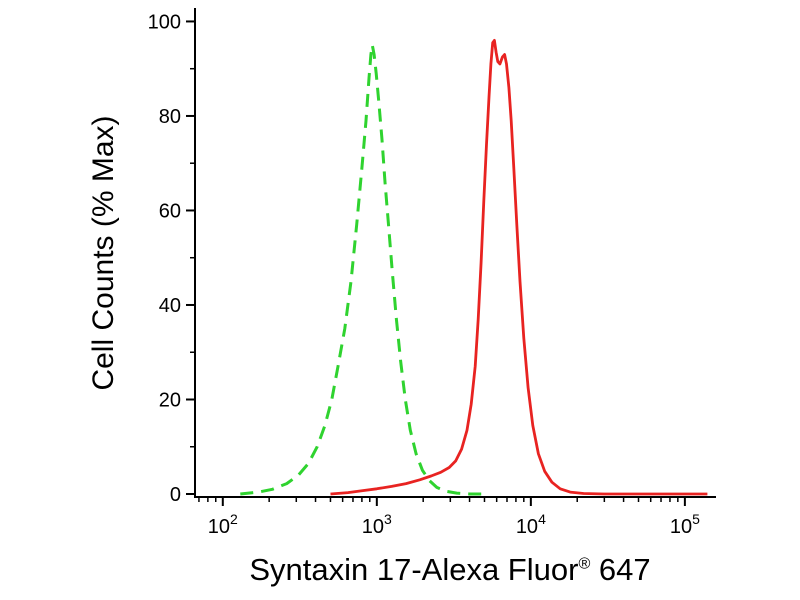 Image resolution: width=800 pixels, height=600 pixels. What do you see at coordinates (170, 211) in the screenshot?
I see `y-tick-label: 60` at bounding box center [170, 211].